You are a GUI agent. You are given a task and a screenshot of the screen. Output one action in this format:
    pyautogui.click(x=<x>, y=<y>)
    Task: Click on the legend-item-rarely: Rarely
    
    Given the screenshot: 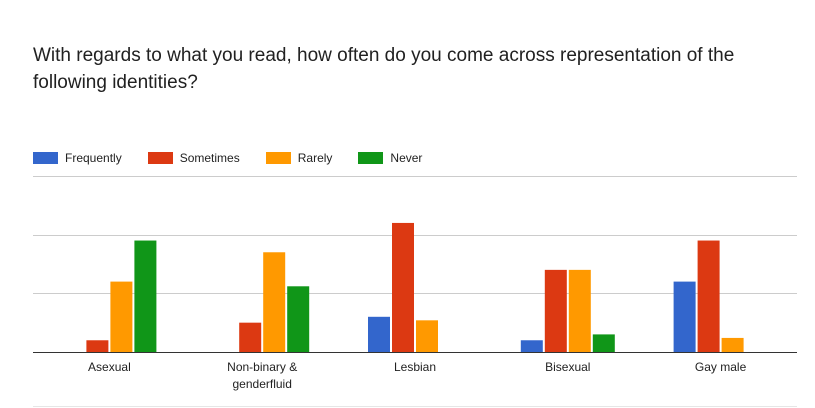 What is the action you would take?
    pyautogui.click(x=299, y=158)
    